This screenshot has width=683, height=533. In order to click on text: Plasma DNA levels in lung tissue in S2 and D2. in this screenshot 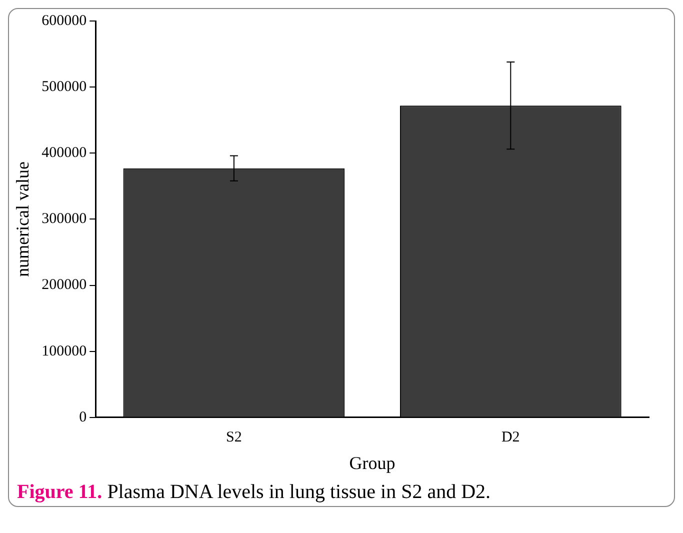, I will do `click(299, 492)`.